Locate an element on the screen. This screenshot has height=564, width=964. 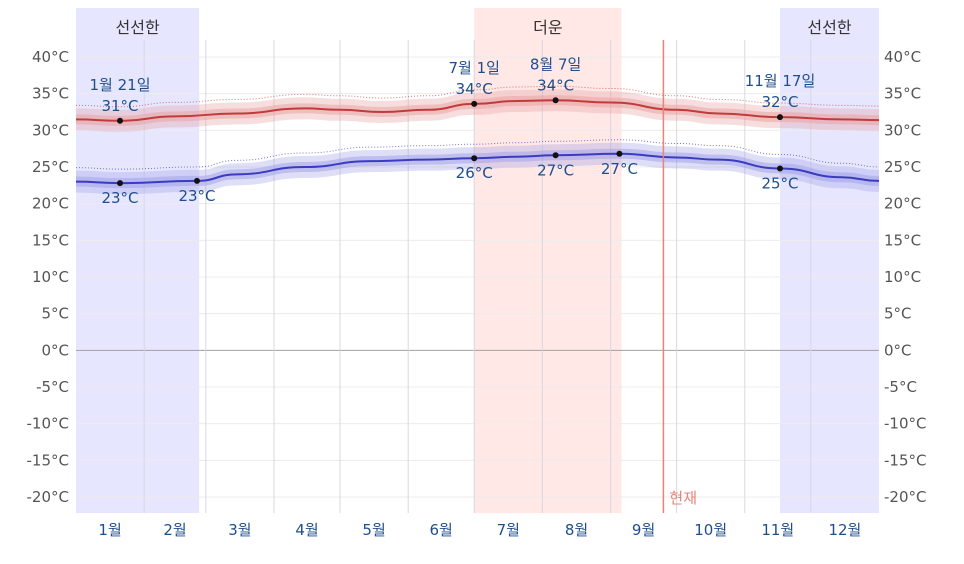
high-band-inner is located at coordinates (477, 110).